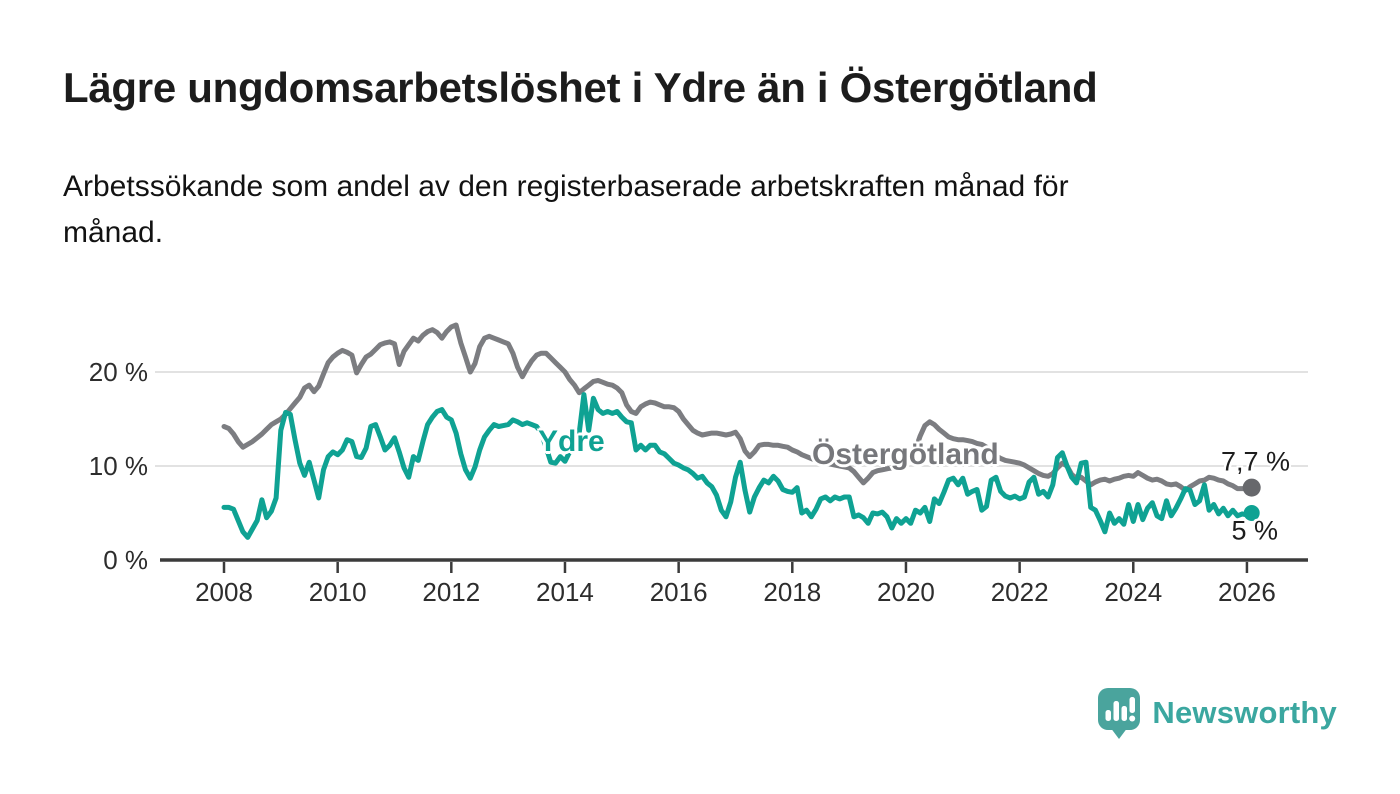  What do you see at coordinates (1255, 461) in the screenshot?
I see `end-value-label-ostergotland: 7,7 %` at bounding box center [1255, 461].